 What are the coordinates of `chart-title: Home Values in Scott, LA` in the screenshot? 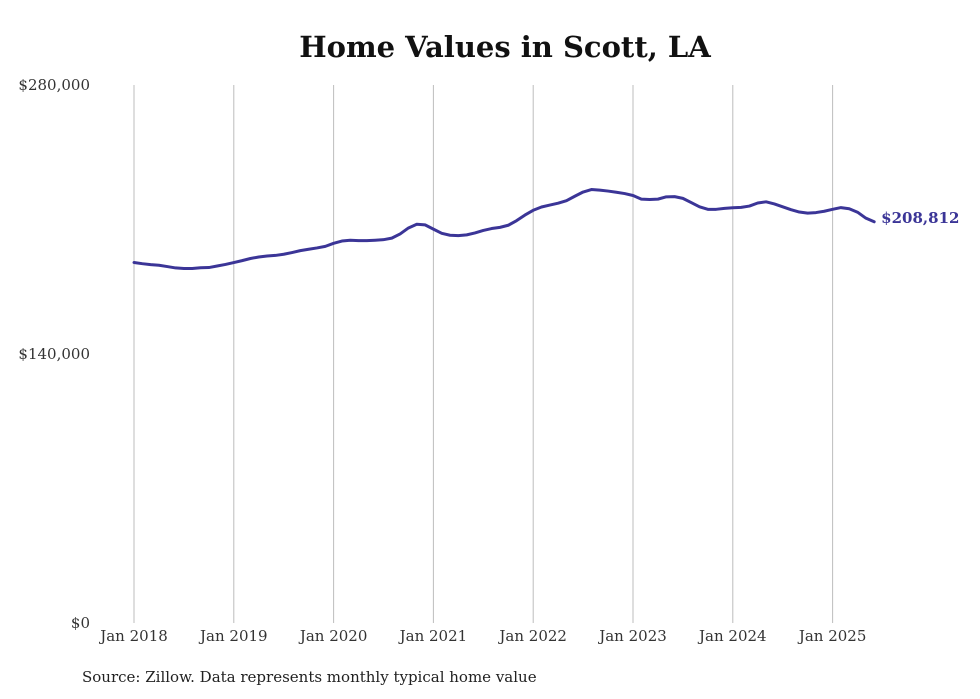 It's located at (505, 47).